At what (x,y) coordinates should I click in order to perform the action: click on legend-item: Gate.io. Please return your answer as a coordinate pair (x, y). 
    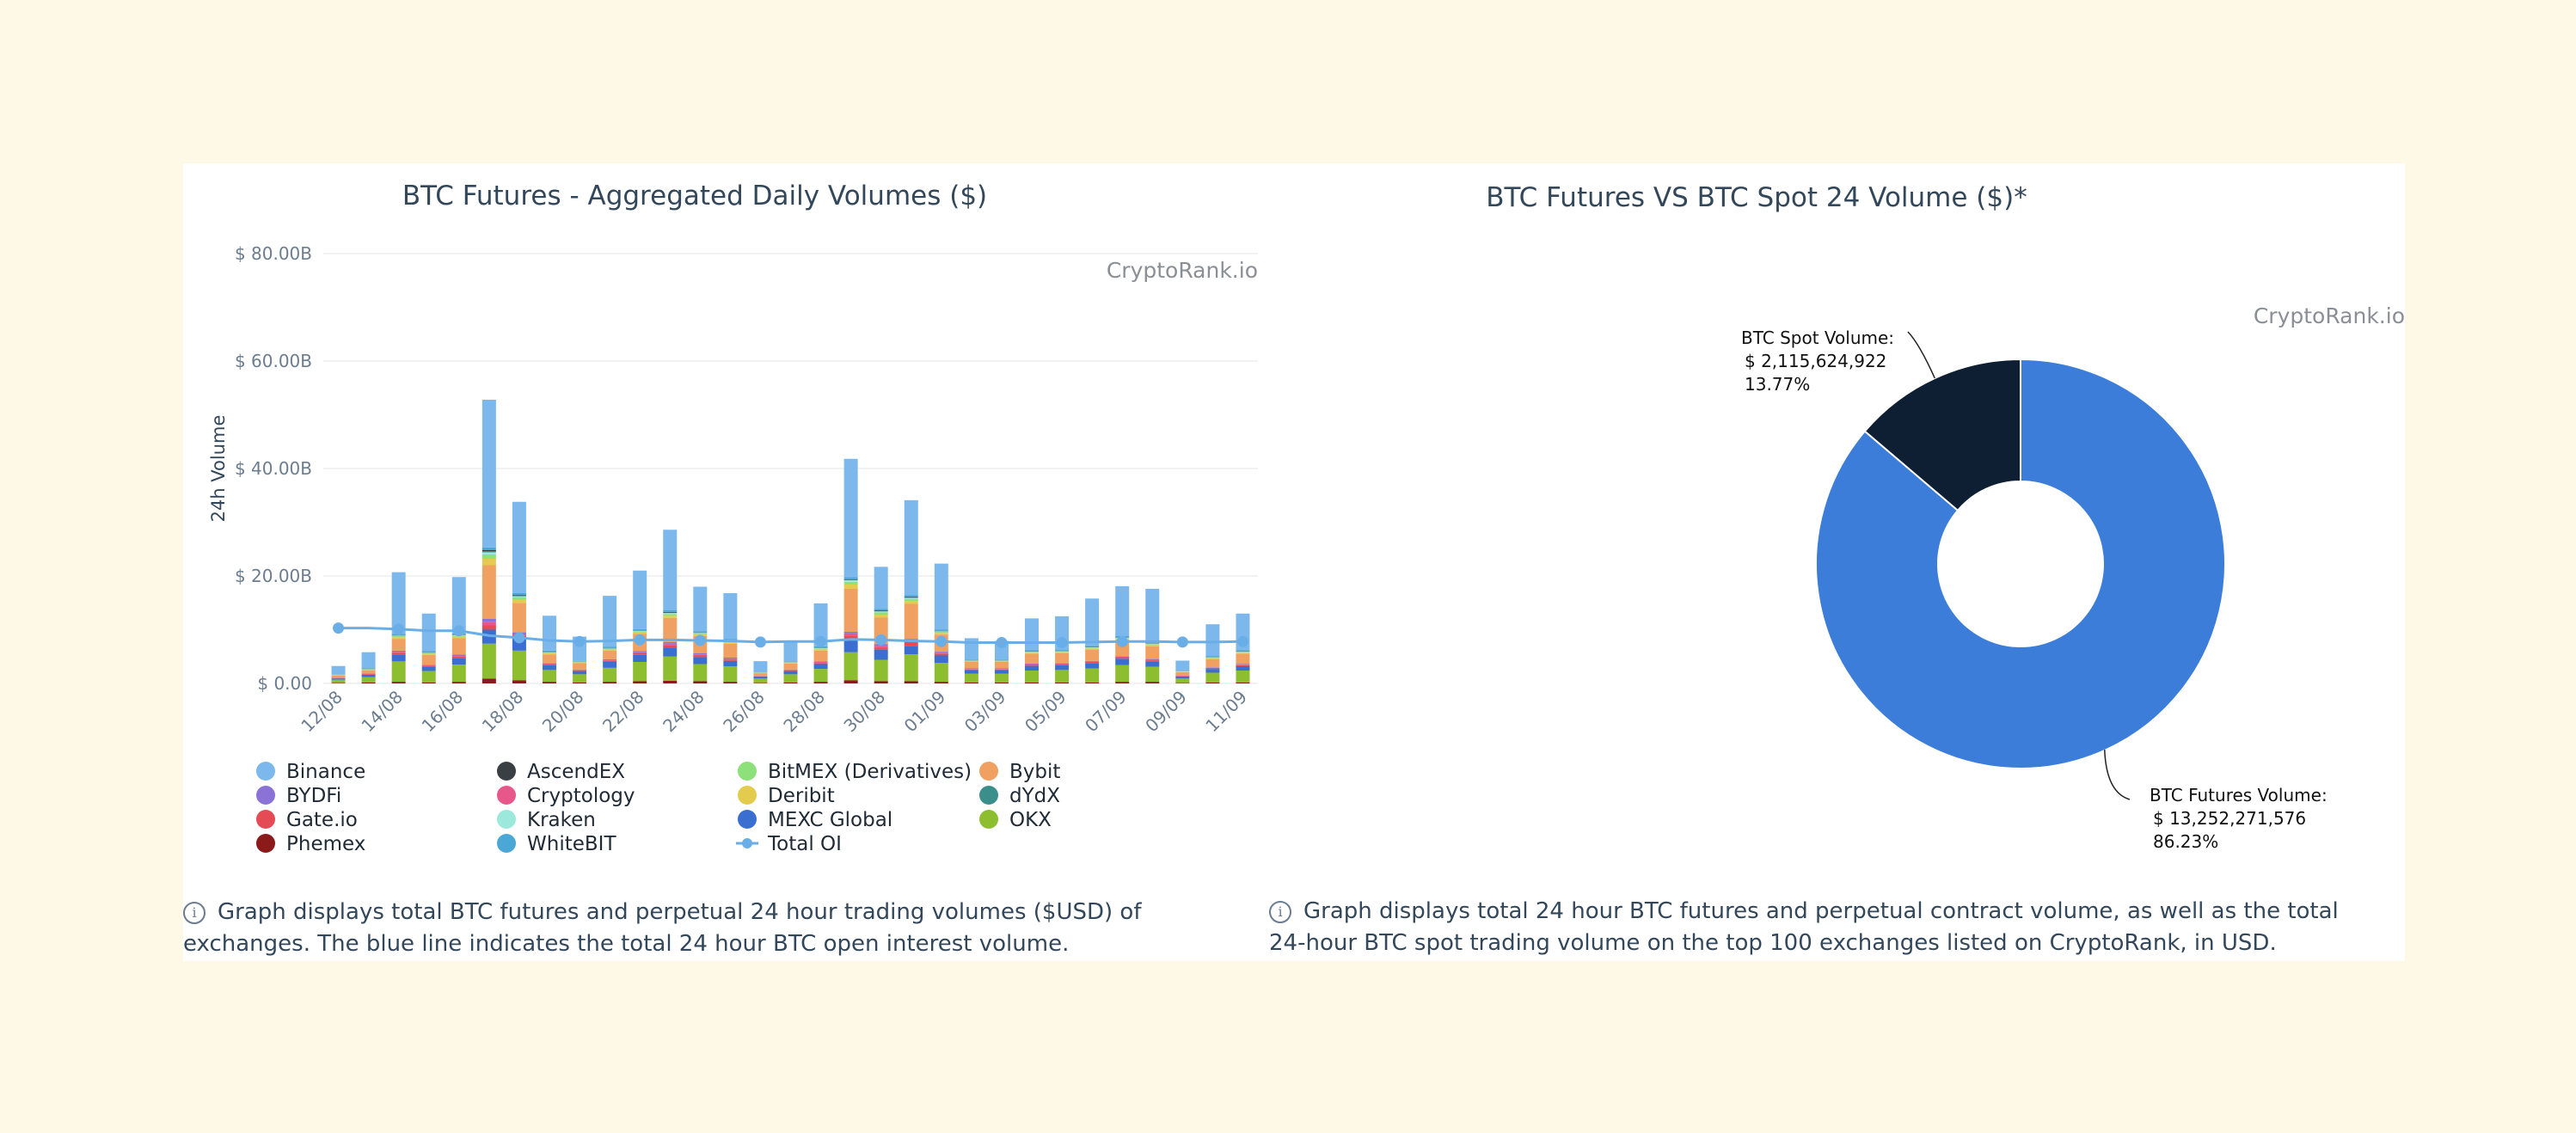
    Looking at the image, I should click on (307, 820).